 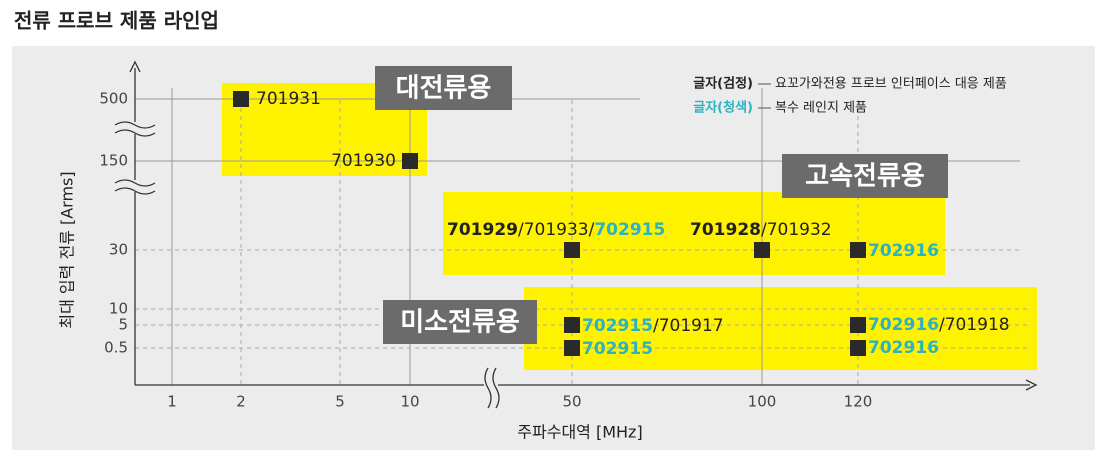 I want to click on product-label: 701931, so click(x=288, y=99).